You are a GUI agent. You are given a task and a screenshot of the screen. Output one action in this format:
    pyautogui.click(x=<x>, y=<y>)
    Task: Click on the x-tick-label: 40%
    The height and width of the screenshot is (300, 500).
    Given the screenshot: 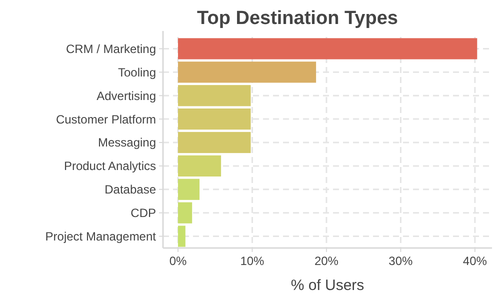 What is the action you would take?
    pyautogui.click(x=475, y=261)
    